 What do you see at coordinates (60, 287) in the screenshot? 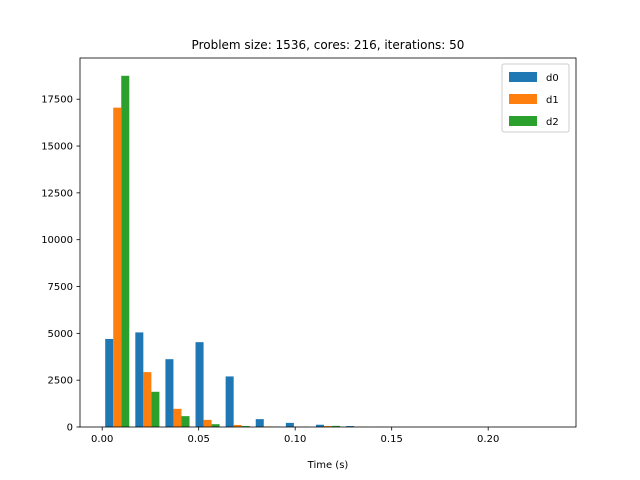
I see `y-tick-label: 7500` at bounding box center [60, 287].